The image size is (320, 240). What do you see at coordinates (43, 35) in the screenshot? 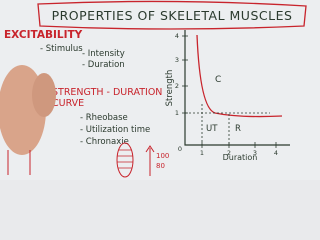
I see `heading: EXCITABILITY` at bounding box center [43, 35].